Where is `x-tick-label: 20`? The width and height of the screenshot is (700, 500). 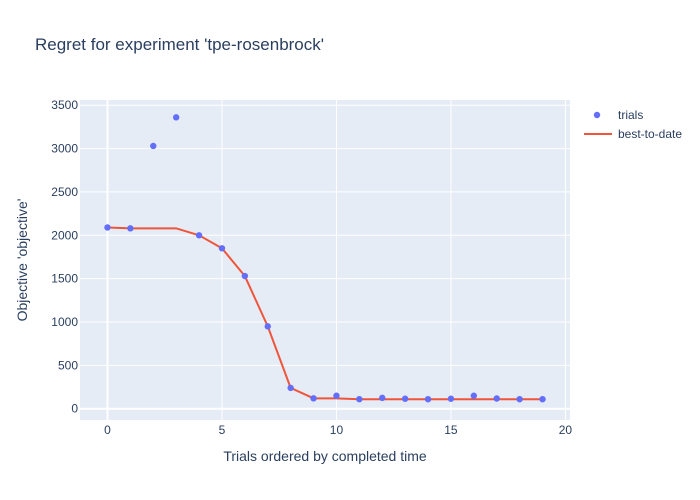 x-tick-label: 20 is located at coordinates (566, 430).